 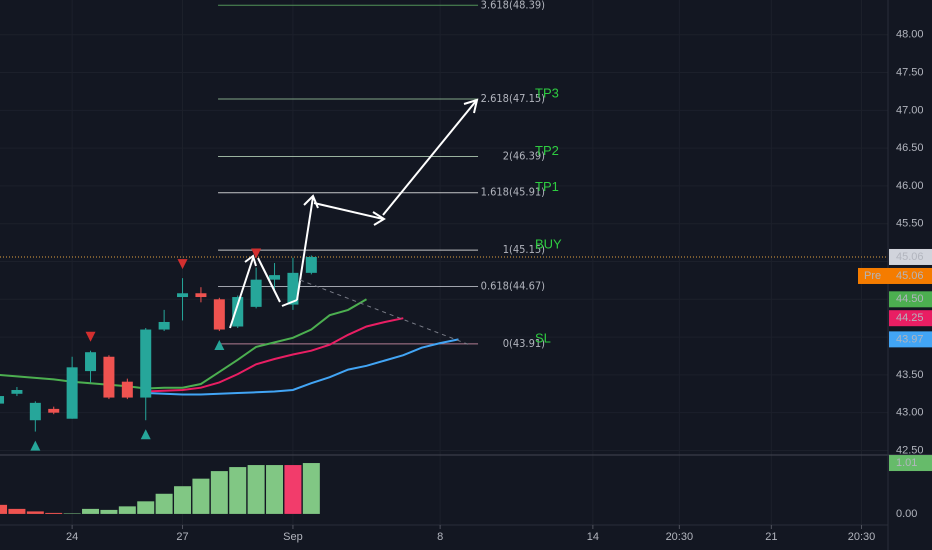 I want to click on x-tick-label: Sep, so click(x=293, y=537).